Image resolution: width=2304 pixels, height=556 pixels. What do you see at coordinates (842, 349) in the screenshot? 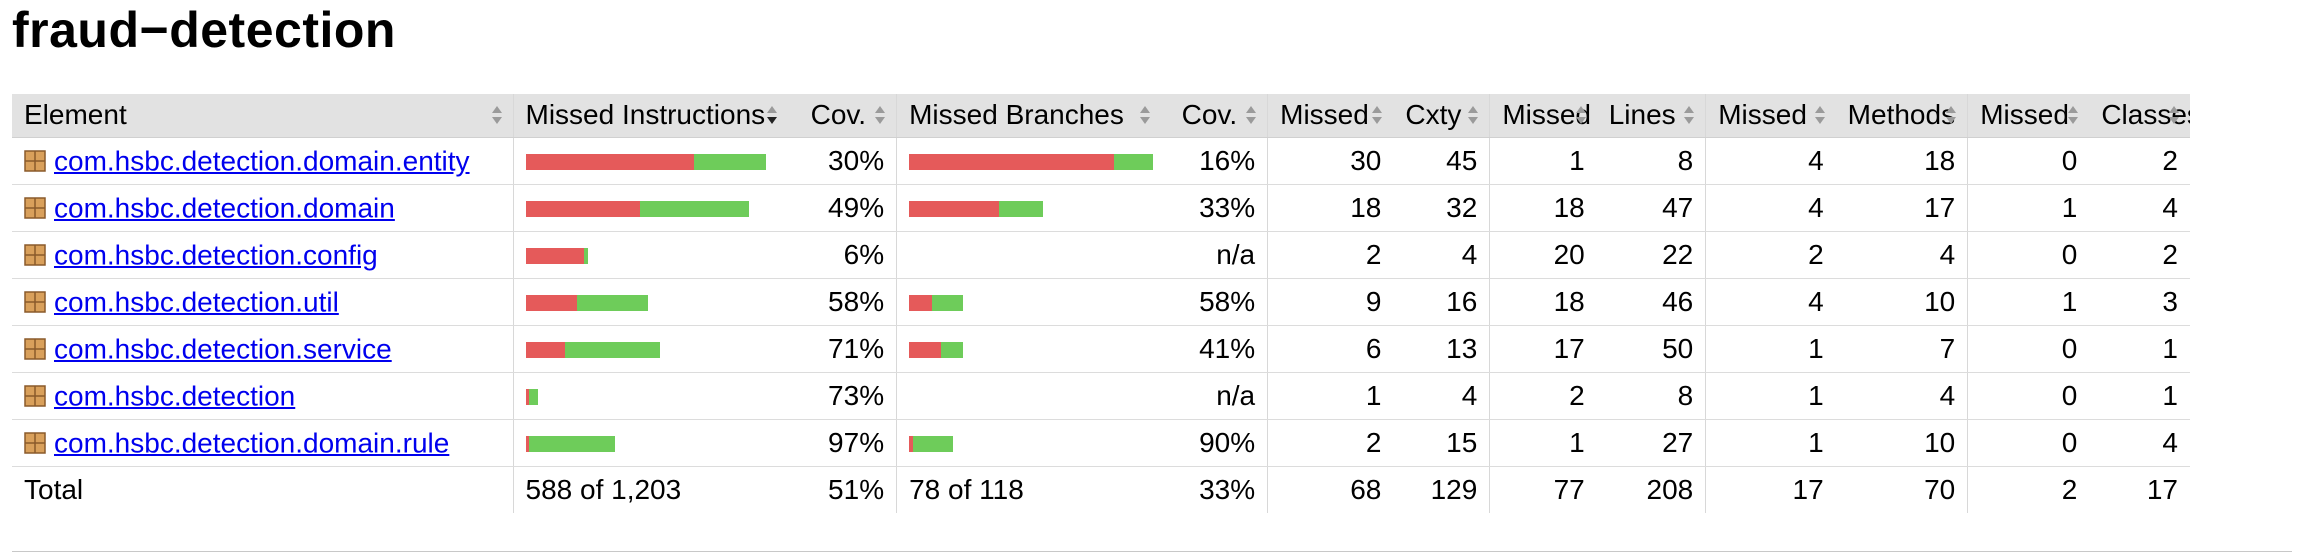
I see `instruction-coverage: 71%` at bounding box center [842, 349].